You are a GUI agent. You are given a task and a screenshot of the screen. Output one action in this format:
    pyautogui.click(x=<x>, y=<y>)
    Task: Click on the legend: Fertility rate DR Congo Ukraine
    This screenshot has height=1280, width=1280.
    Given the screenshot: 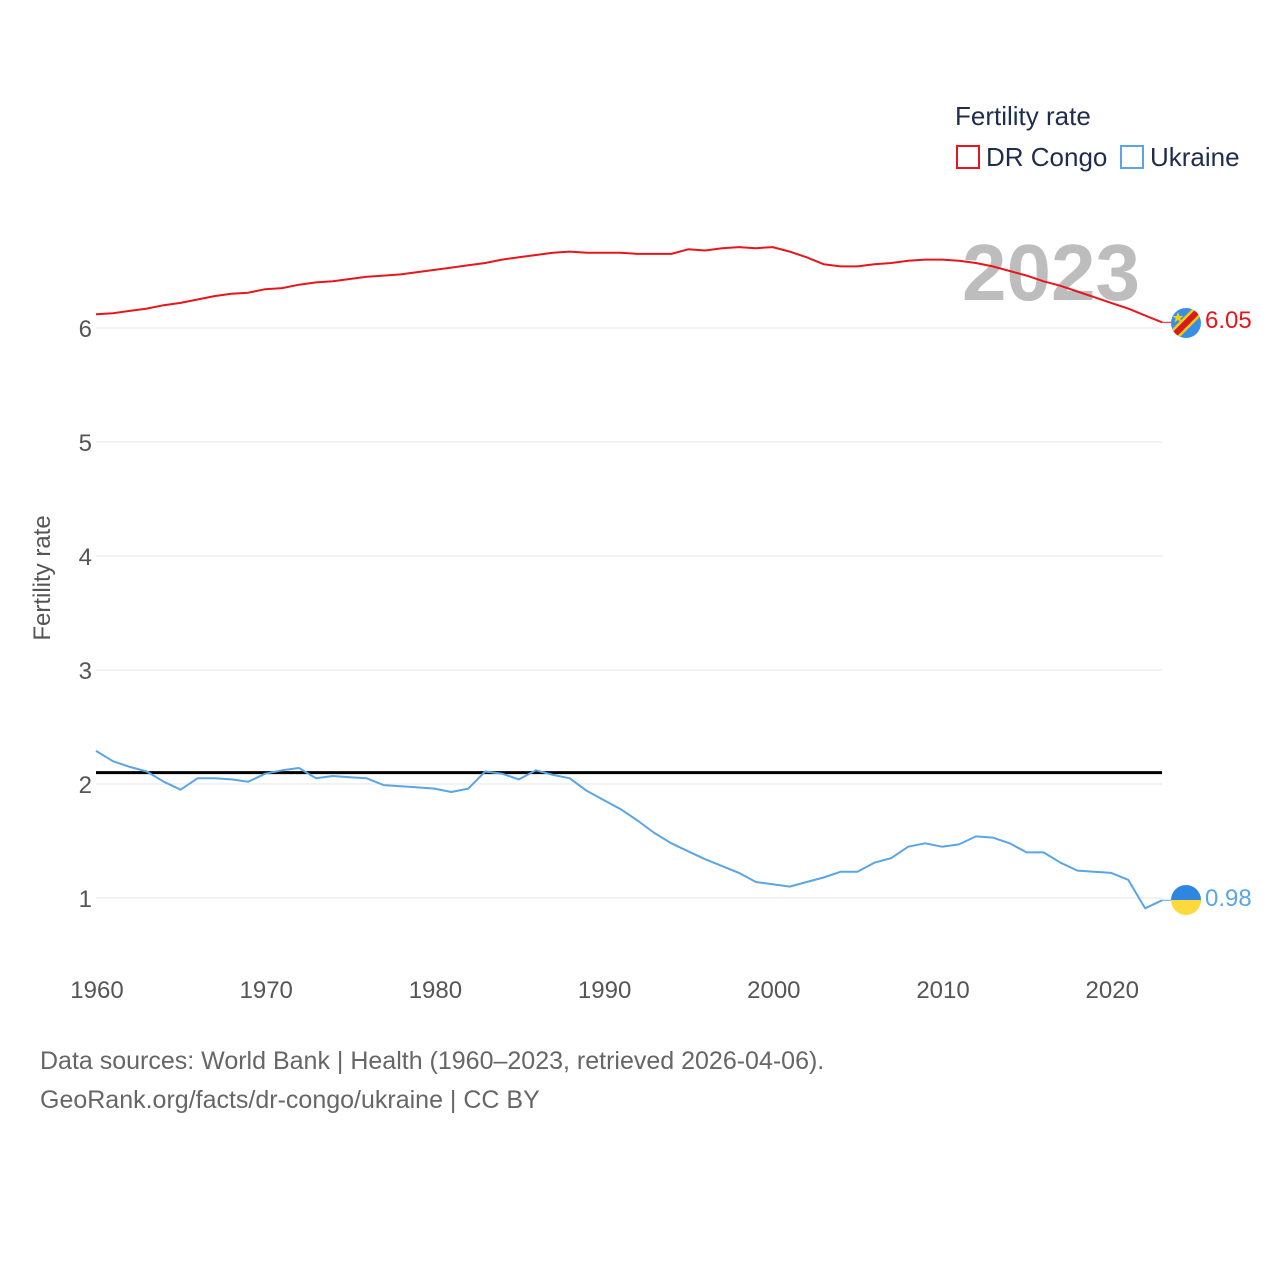 What is the action you would take?
    pyautogui.click(x=1097, y=136)
    